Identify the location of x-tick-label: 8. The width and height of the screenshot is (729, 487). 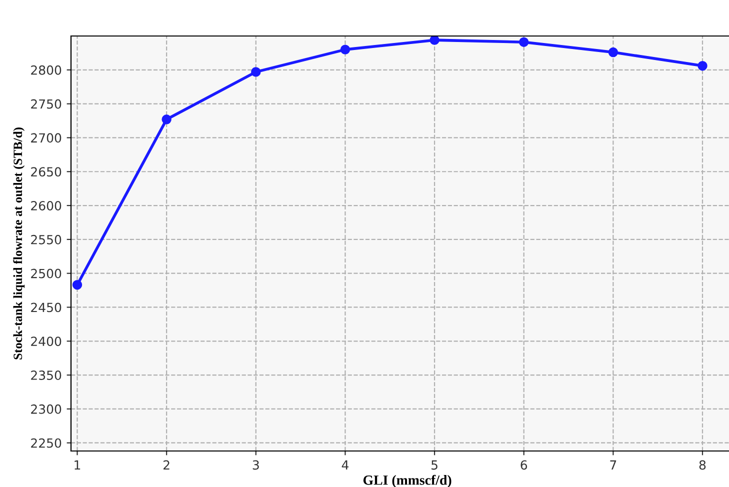
(702, 465).